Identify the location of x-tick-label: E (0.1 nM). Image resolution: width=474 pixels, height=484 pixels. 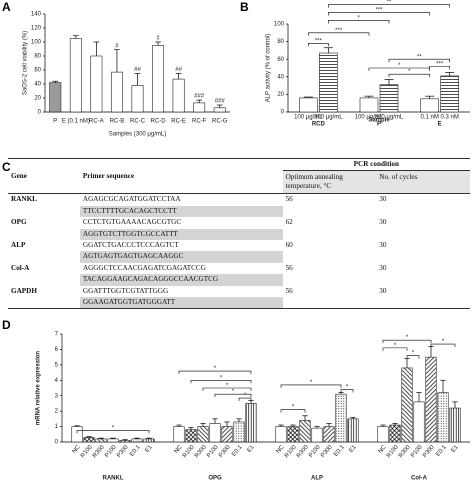
(76, 122).